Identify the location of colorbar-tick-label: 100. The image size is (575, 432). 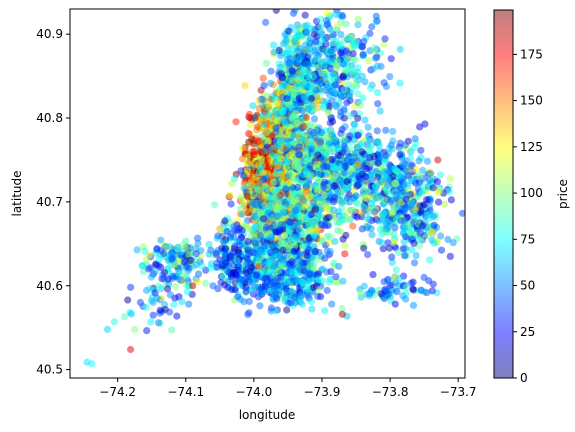
(531, 193).